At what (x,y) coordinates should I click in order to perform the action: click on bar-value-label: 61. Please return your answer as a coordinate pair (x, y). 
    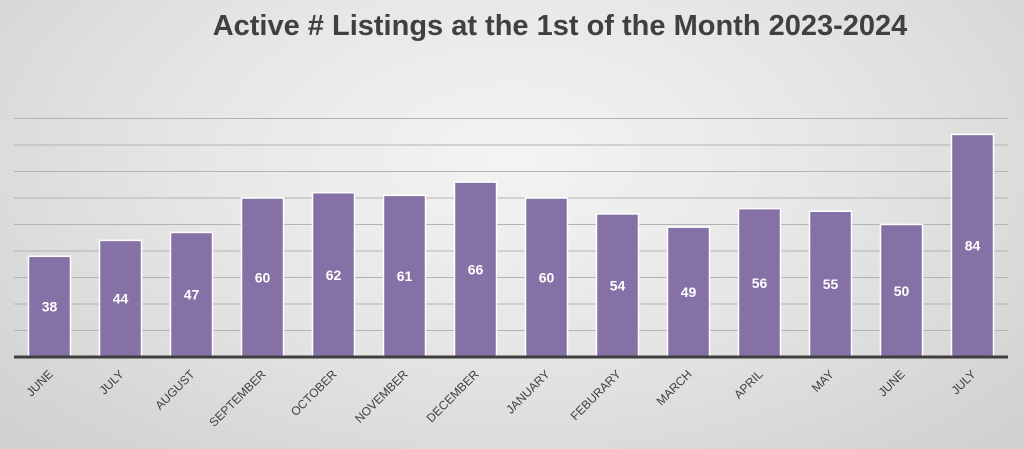
    Looking at the image, I should click on (405, 276).